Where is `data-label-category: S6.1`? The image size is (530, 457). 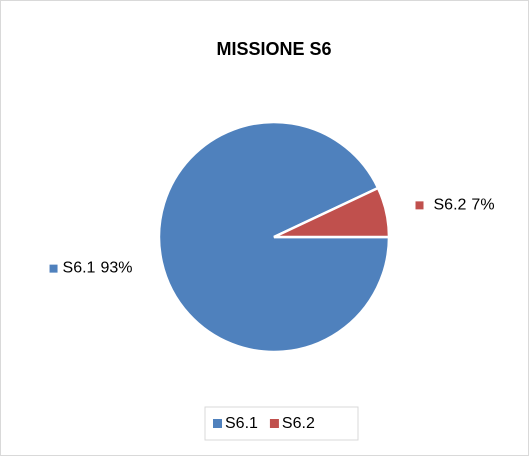 data-label-category: S6.1 is located at coordinates (79, 268).